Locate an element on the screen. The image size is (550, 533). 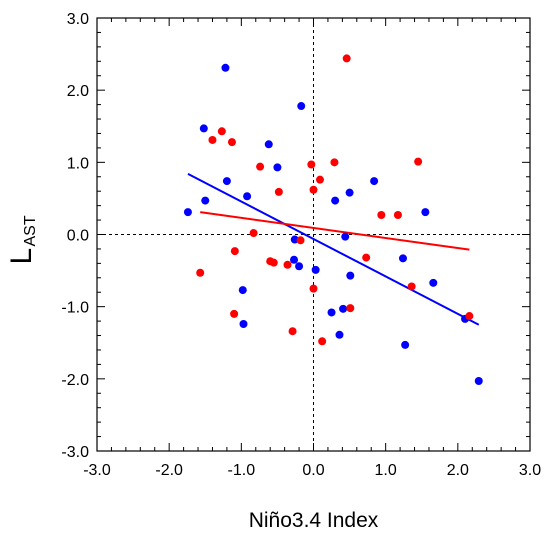
x-tick-label: 2.0 is located at coordinates (458, 470).